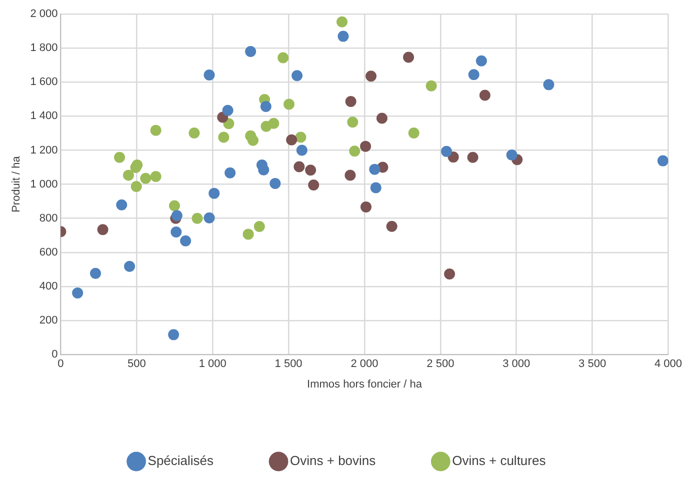  I want to click on y-tick-label: 1 200, so click(44, 150).